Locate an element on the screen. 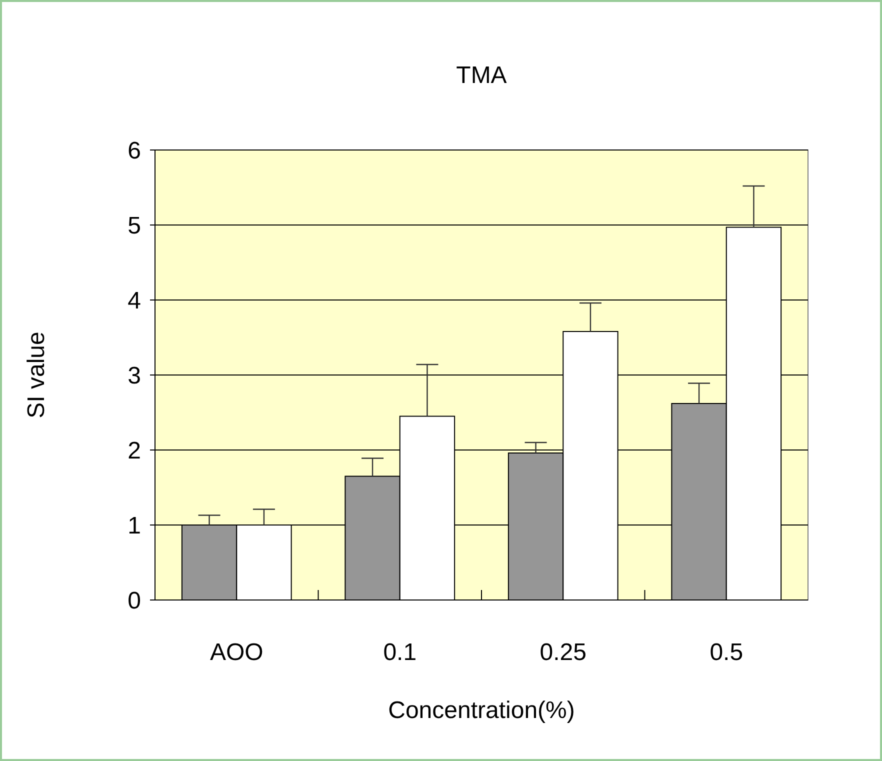 This screenshot has width=882, height=761. y-tick-label: 0 is located at coordinates (134, 600).